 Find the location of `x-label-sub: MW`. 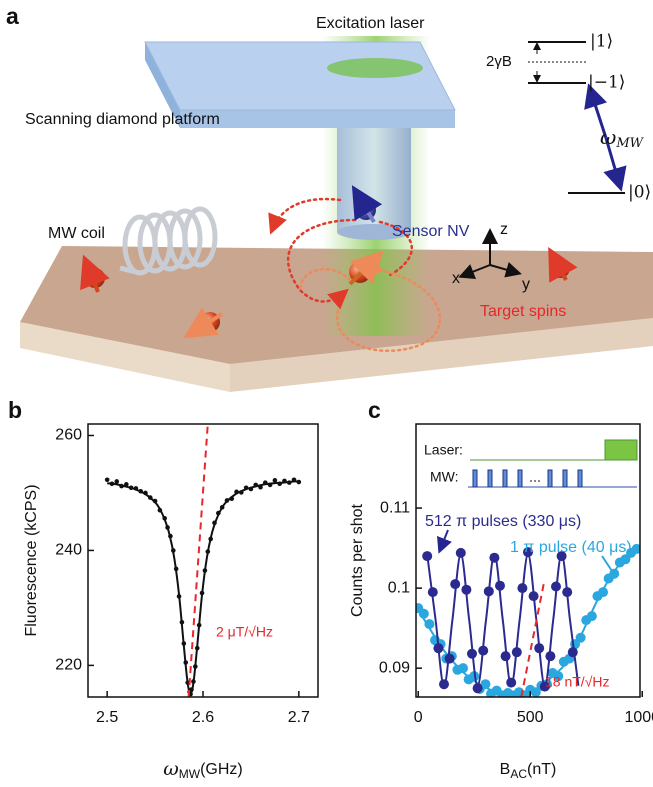

x-label-sub: MW is located at coordinates (190, 774).